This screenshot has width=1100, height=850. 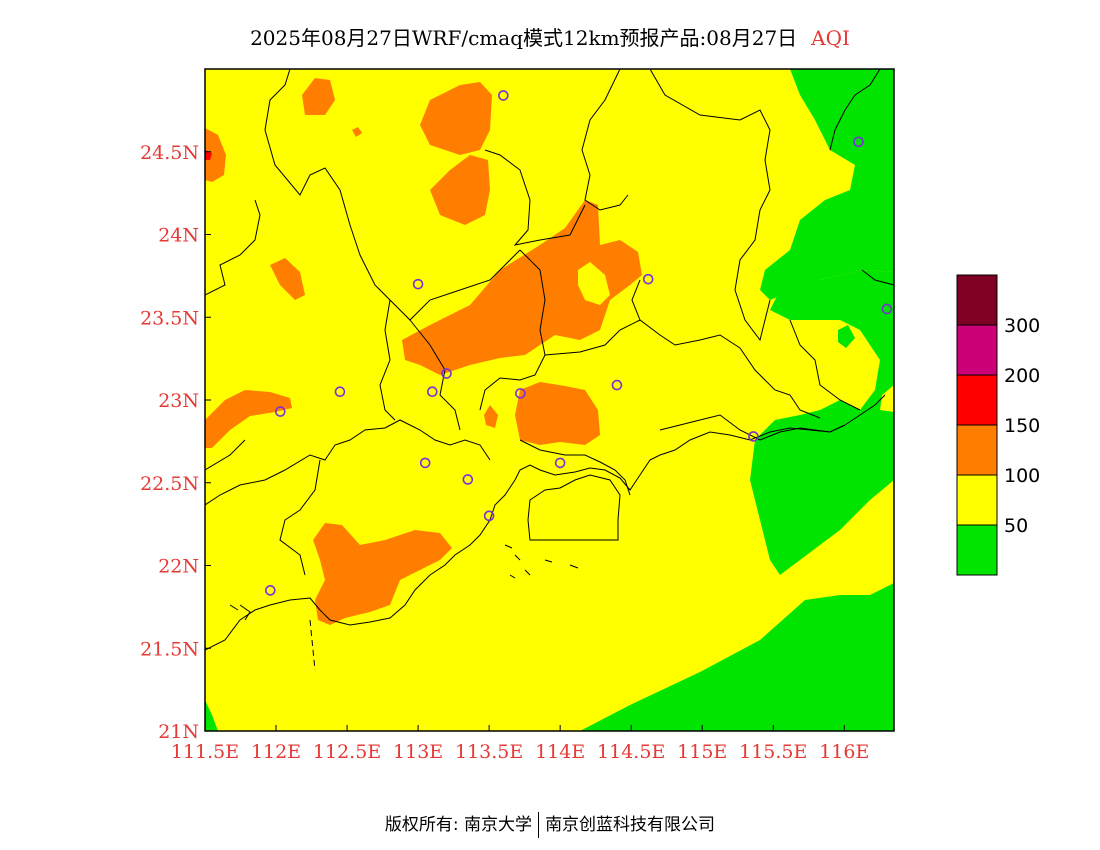 I want to click on x-tick-label: 116E, so click(x=844, y=752).